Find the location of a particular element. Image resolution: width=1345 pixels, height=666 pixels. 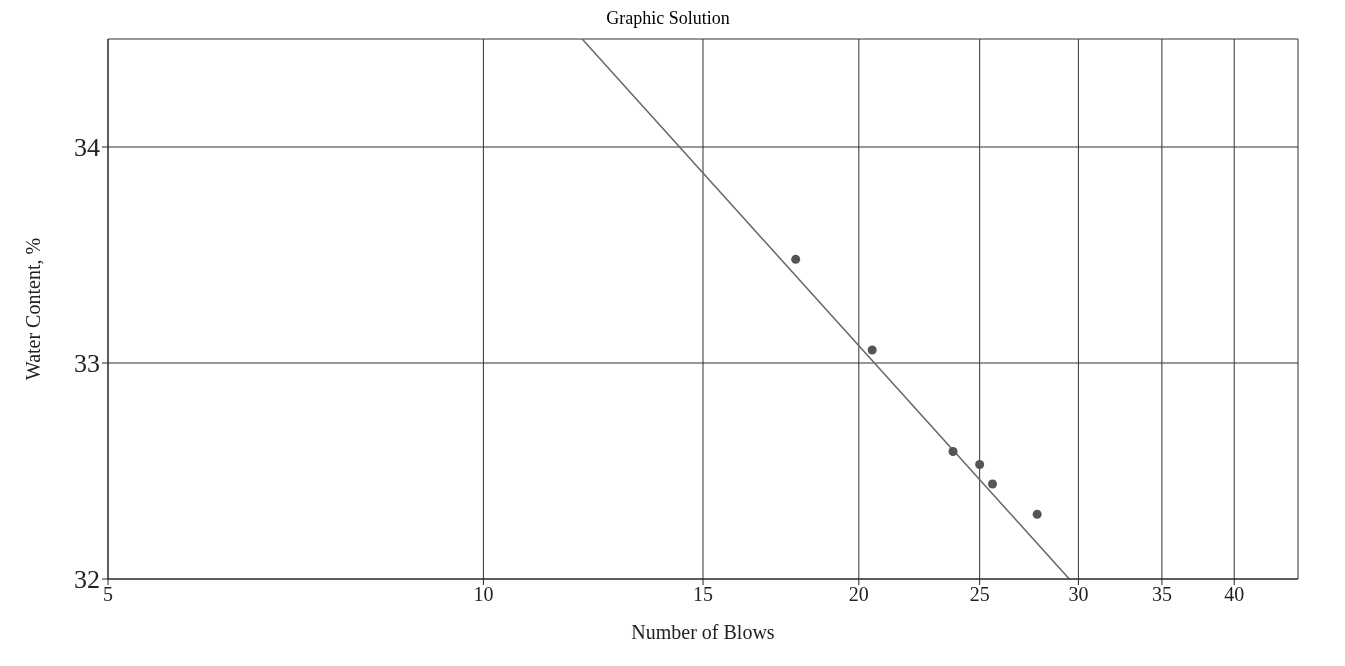

x-tick-label: 40 is located at coordinates (1234, 594).